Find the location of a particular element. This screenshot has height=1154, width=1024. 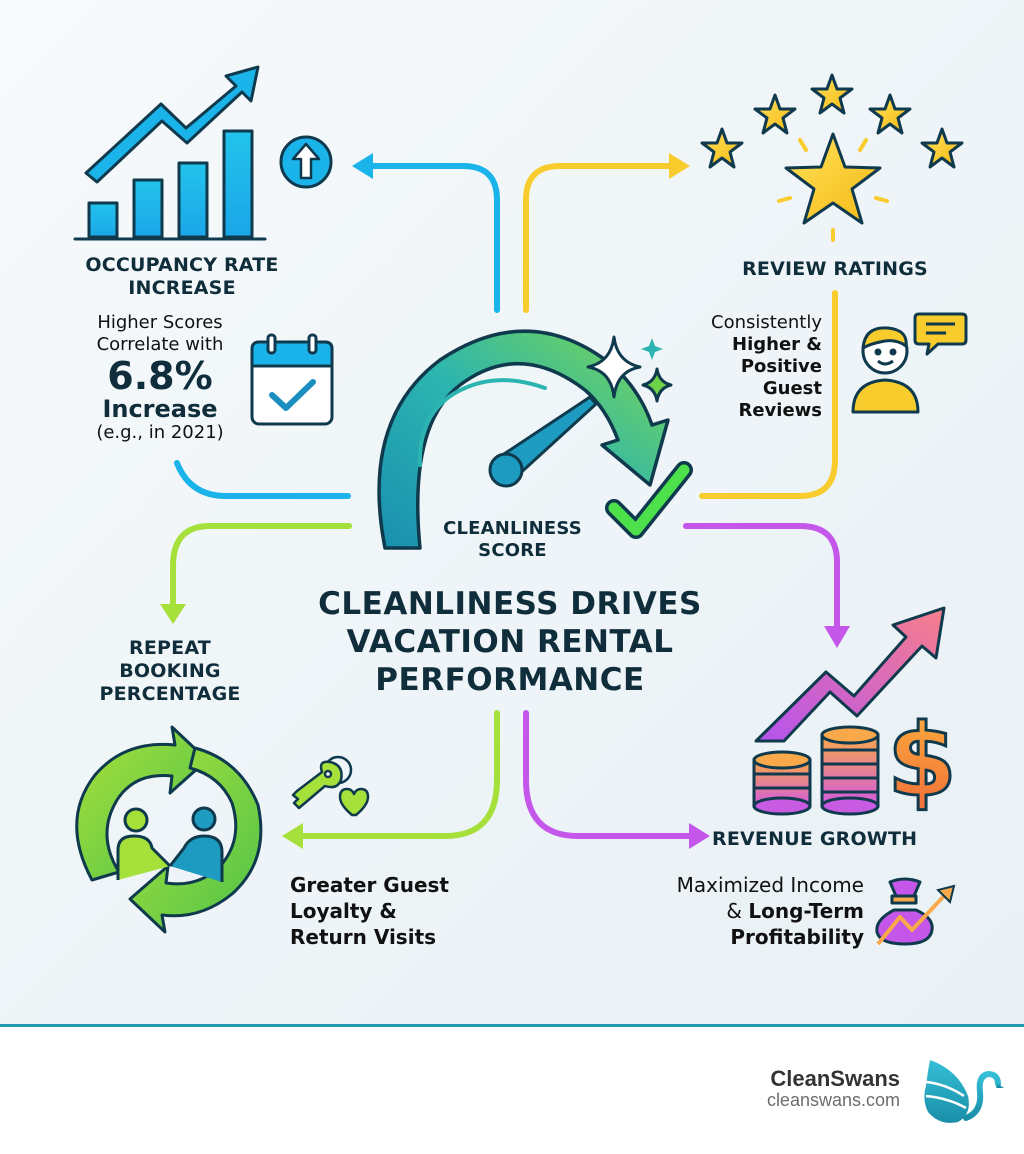

repeat-heading: REPEAT BOOKING PERCENTAGE is located at coordinates (170, 671).